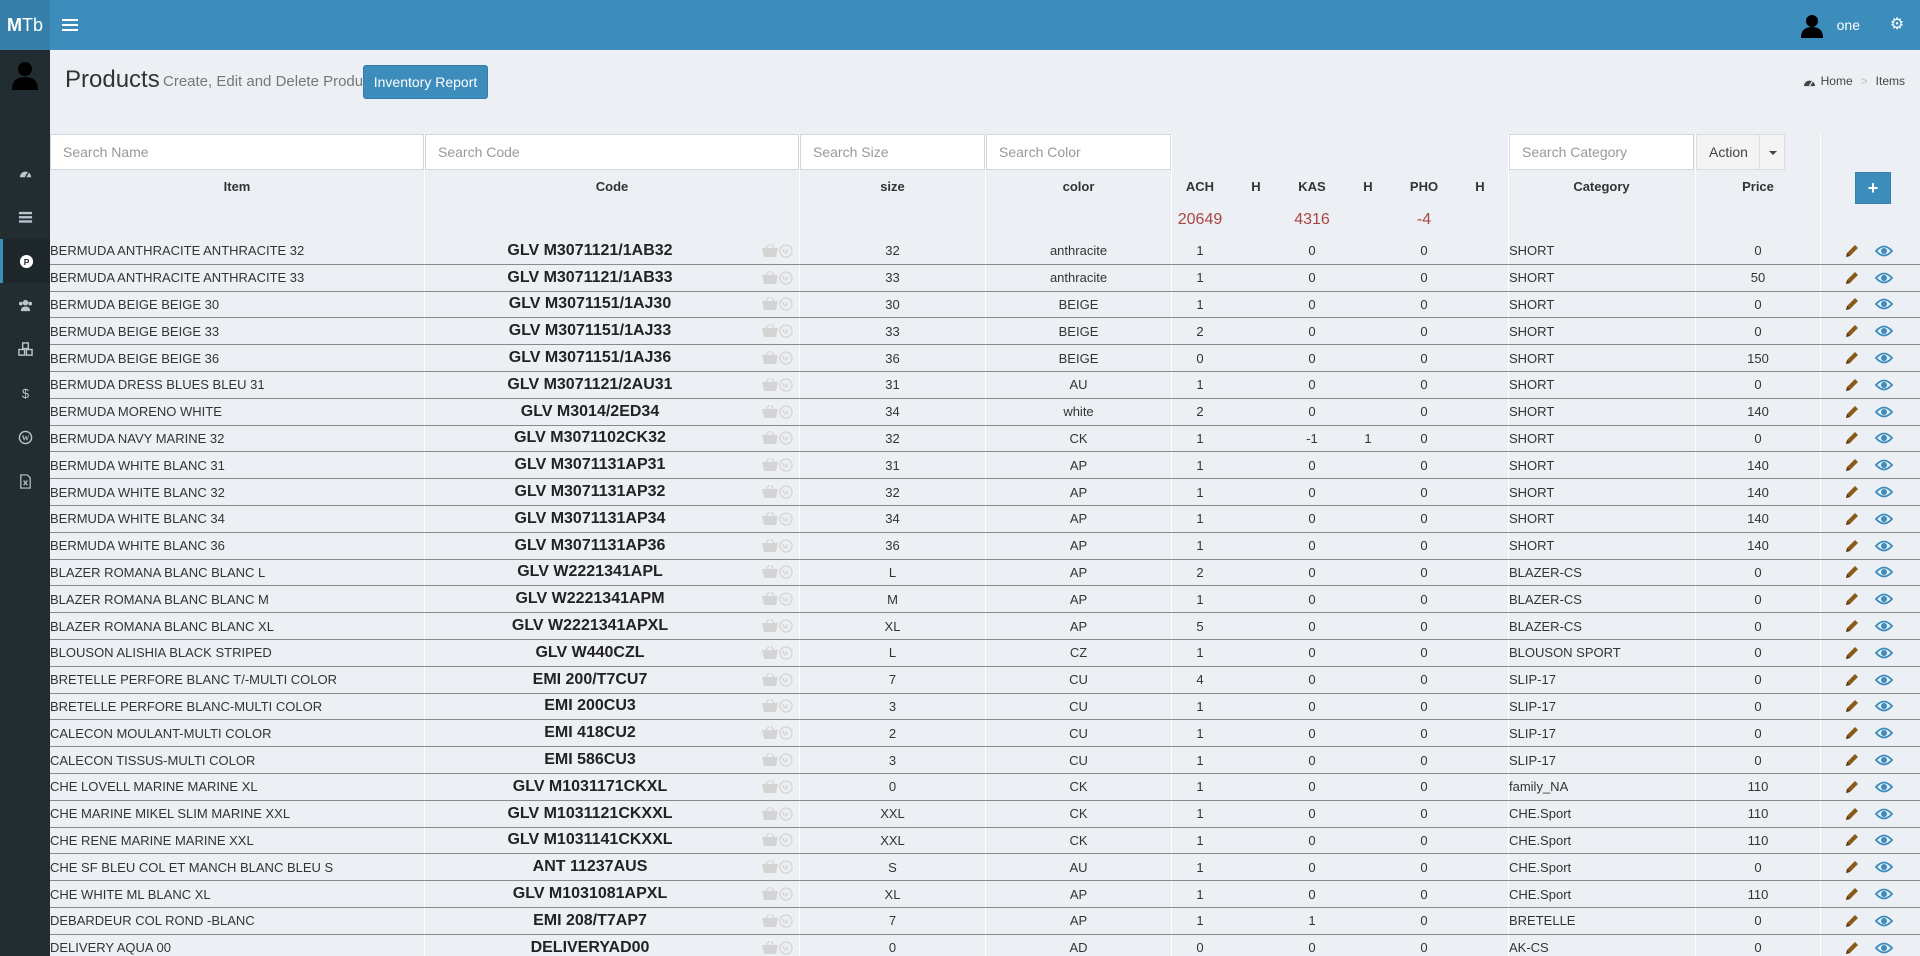 The image size is (1920, 956). I want to click on column-header-h3: H, so click(1480, 186).